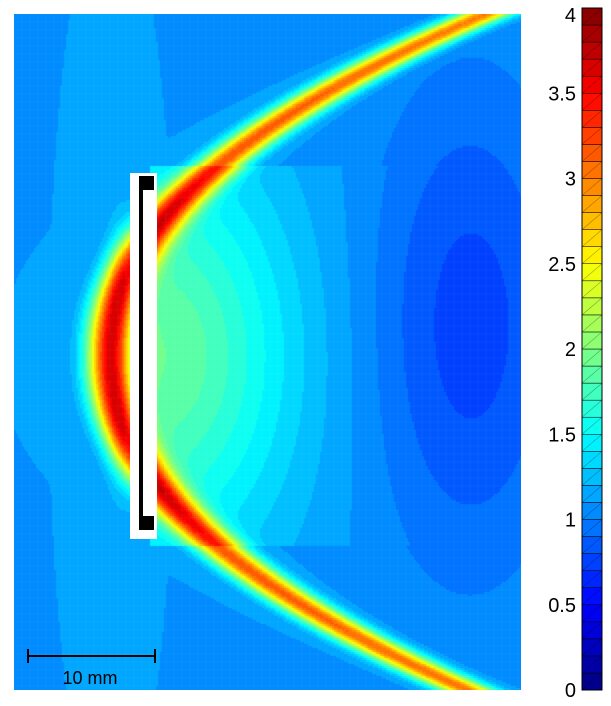 The width and height of the screenshot is (611, 706). I want to click on colorbar-tick-label: 0.5, so click(562, 606).